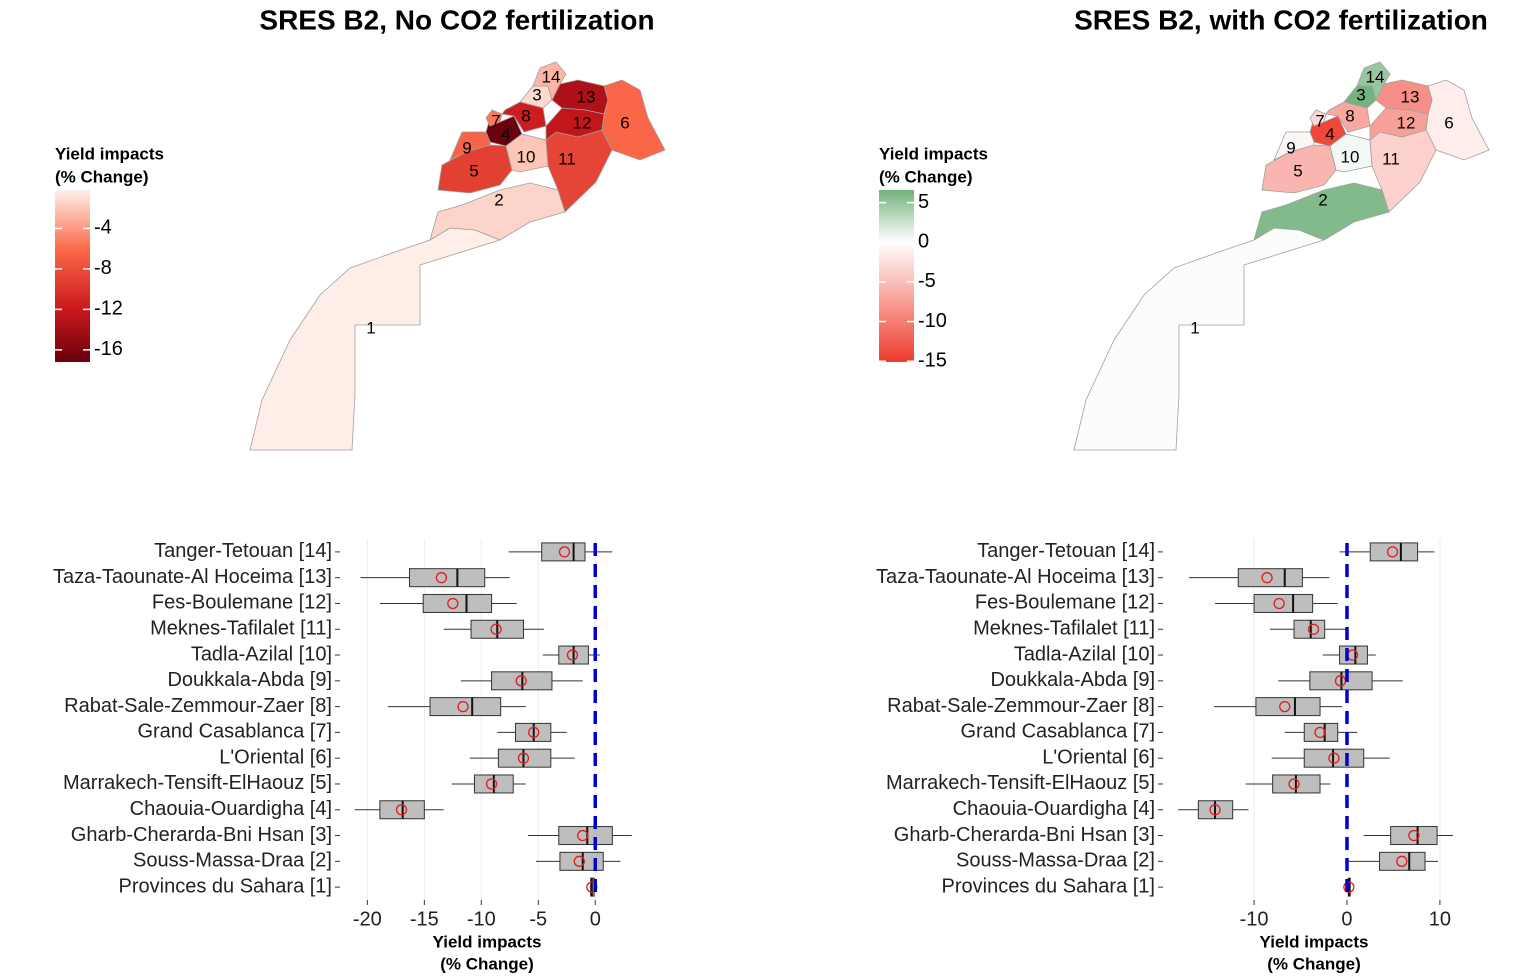 The width and height of the screenshot is (1518, 979). I want to click on region-label: 10, so click(526, 156).